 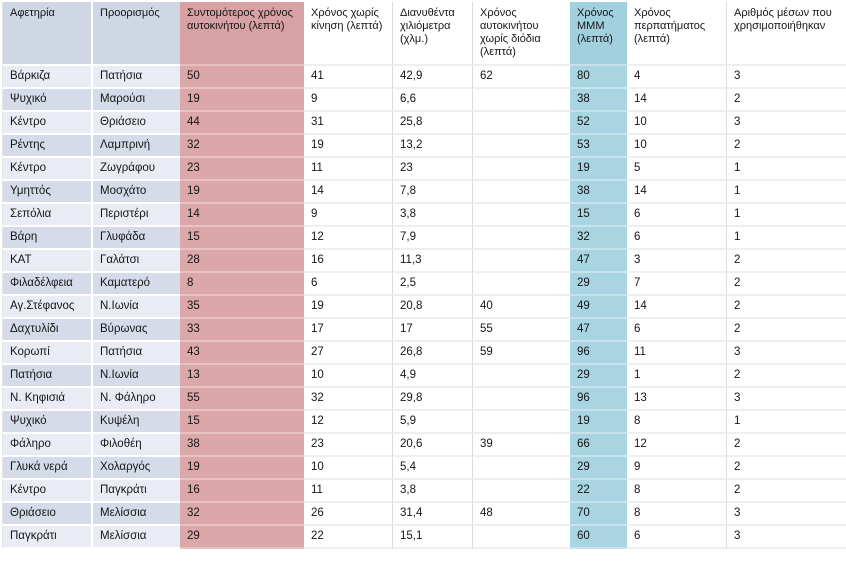 I want to click on cell-time-without-traffic: 17, so click(x=348, y=330).